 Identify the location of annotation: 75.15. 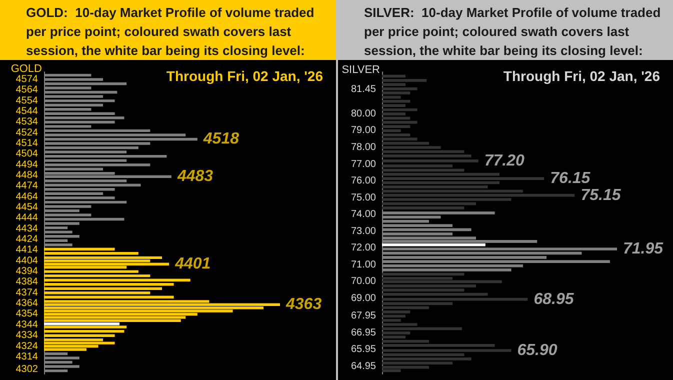
(601, 195).